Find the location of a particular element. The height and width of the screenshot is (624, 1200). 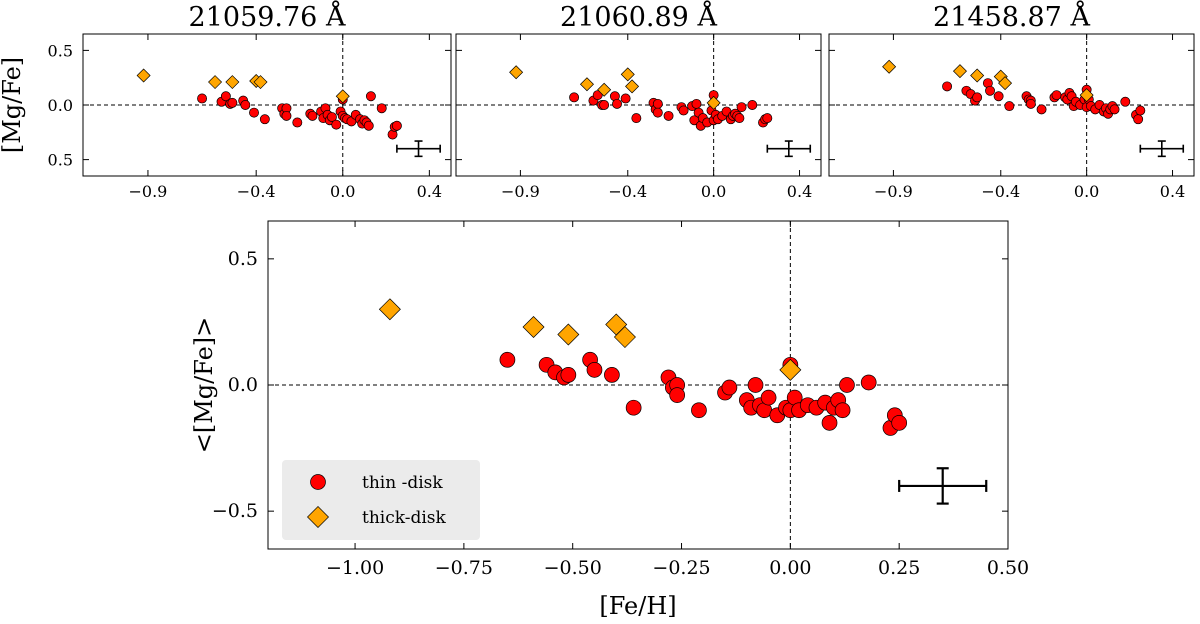

panel-title: 21060.89 Å is located at coordinates (638, 16).